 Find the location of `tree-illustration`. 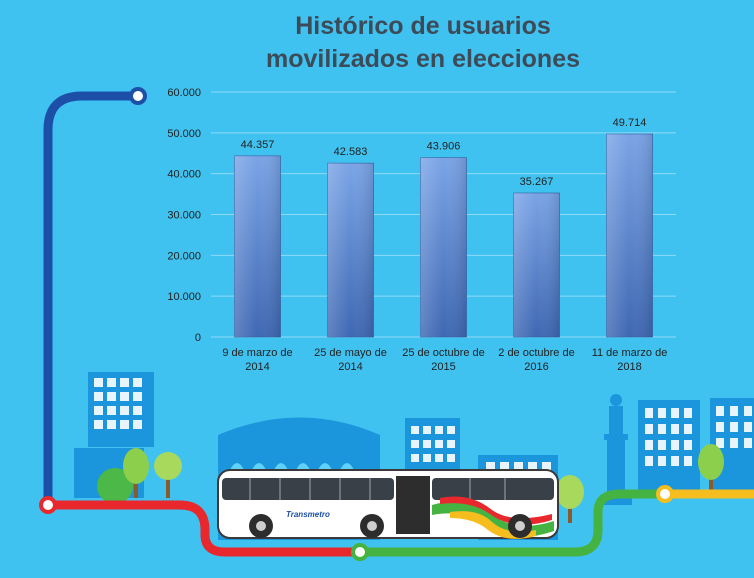

tree-illustration is located at coordinates (410, 483).